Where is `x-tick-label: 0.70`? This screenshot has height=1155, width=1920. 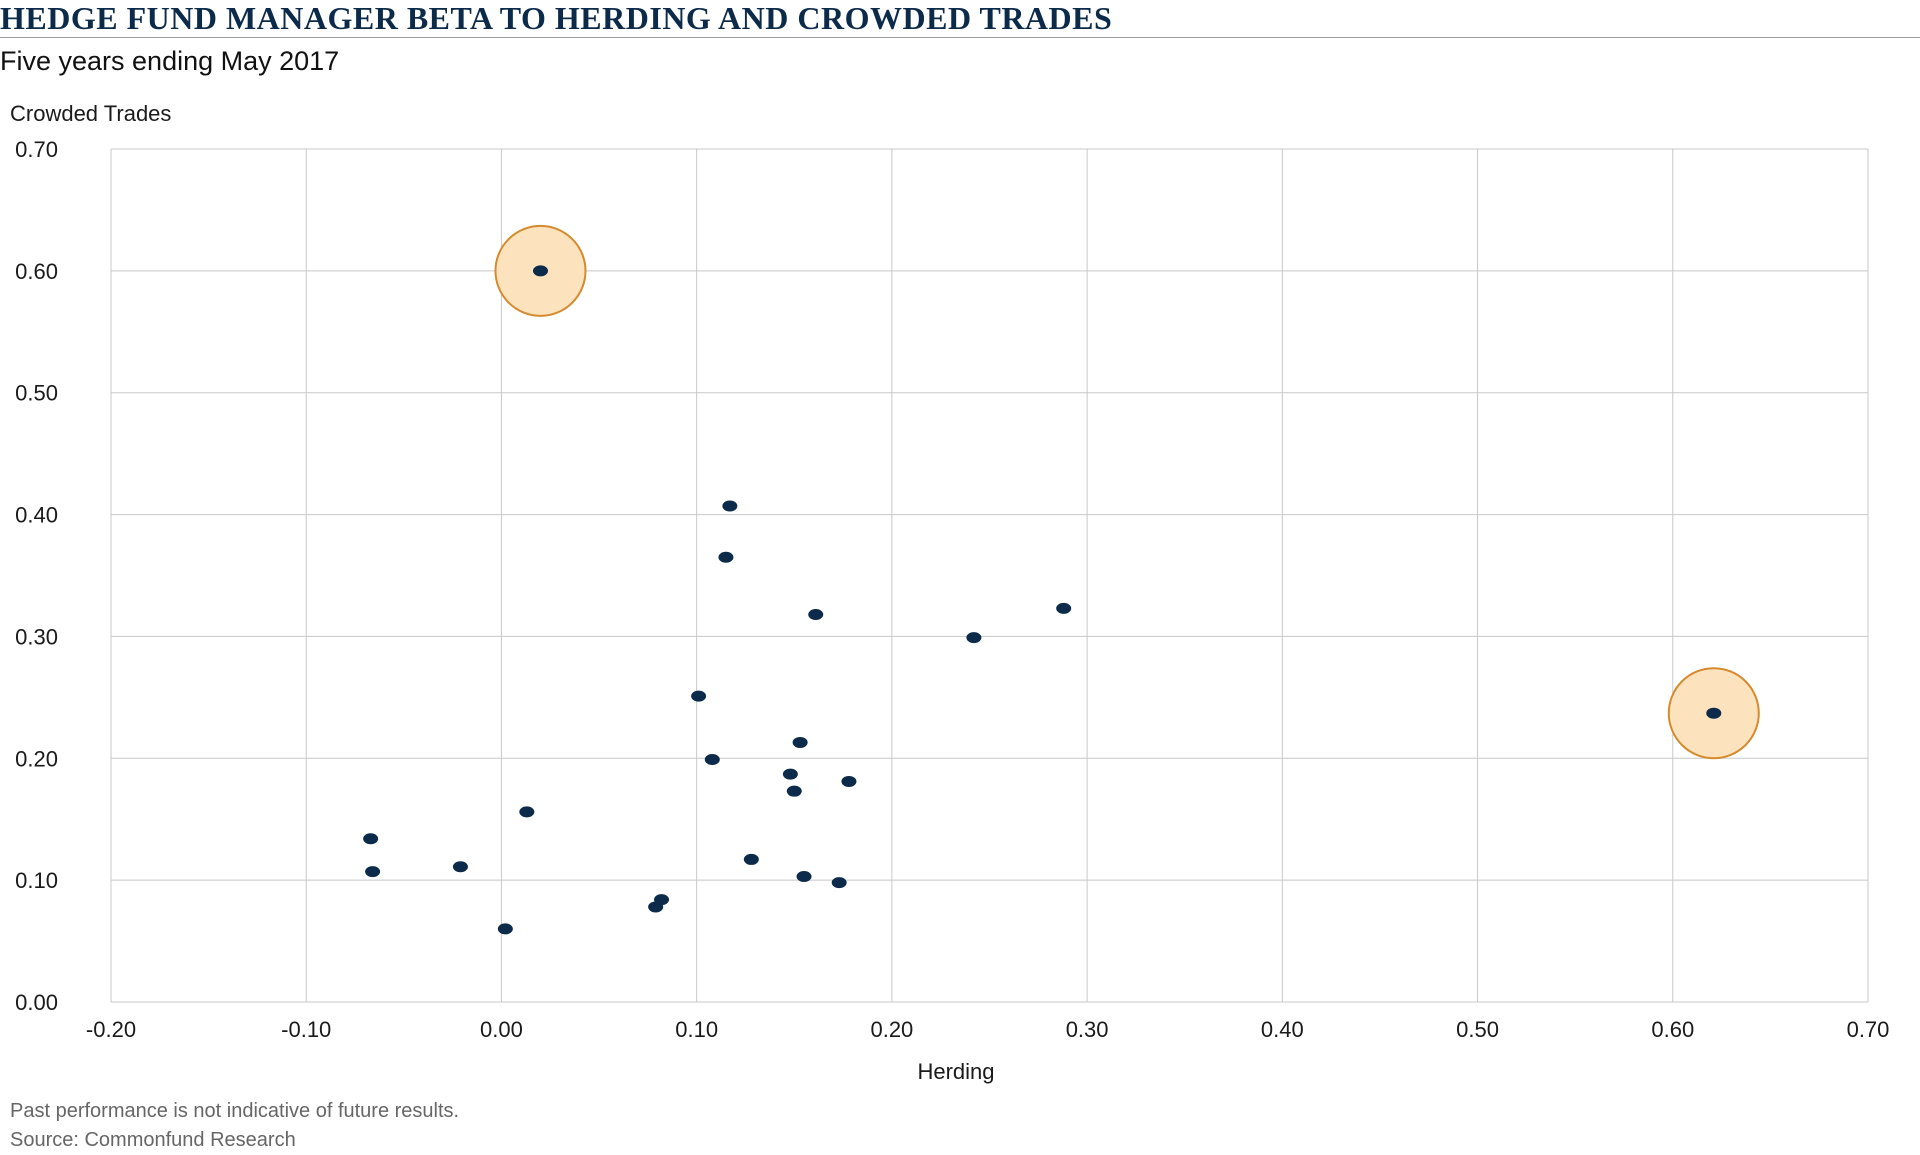
x-tick-label: 0.70 is located at coordinates (1868, 1029).